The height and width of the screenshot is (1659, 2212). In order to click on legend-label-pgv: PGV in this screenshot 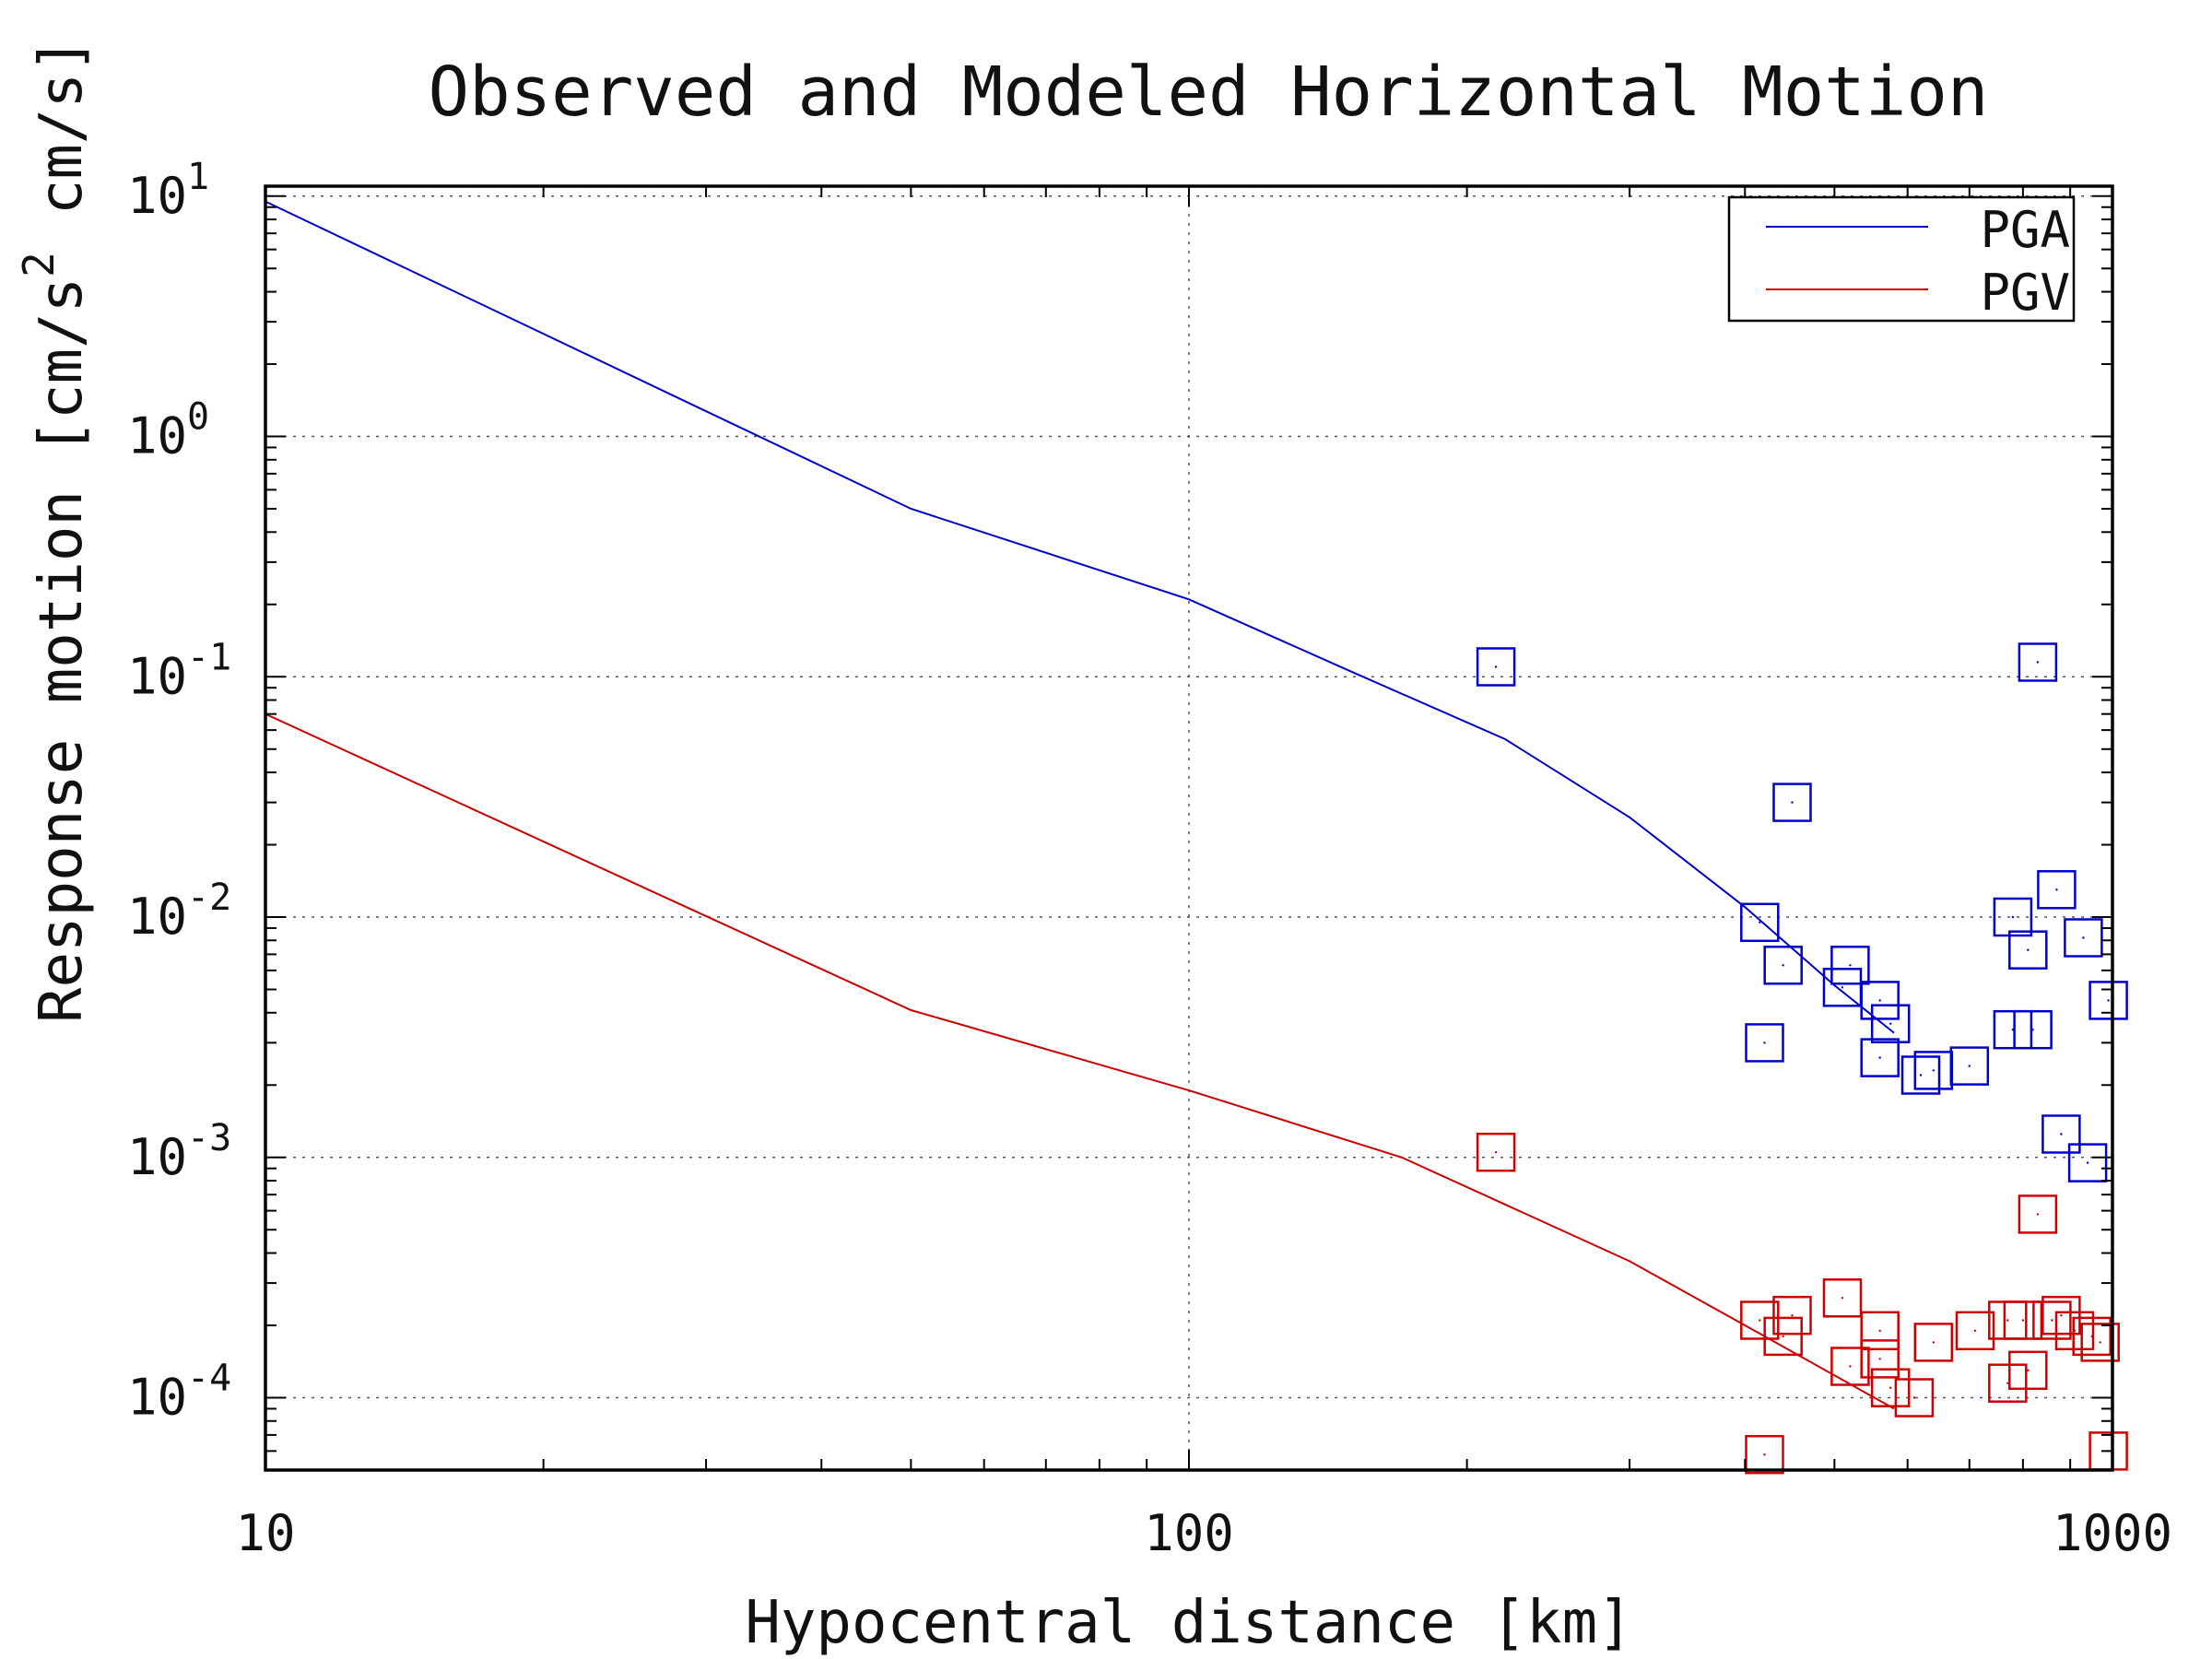, I will do `click(2025, 293)`.